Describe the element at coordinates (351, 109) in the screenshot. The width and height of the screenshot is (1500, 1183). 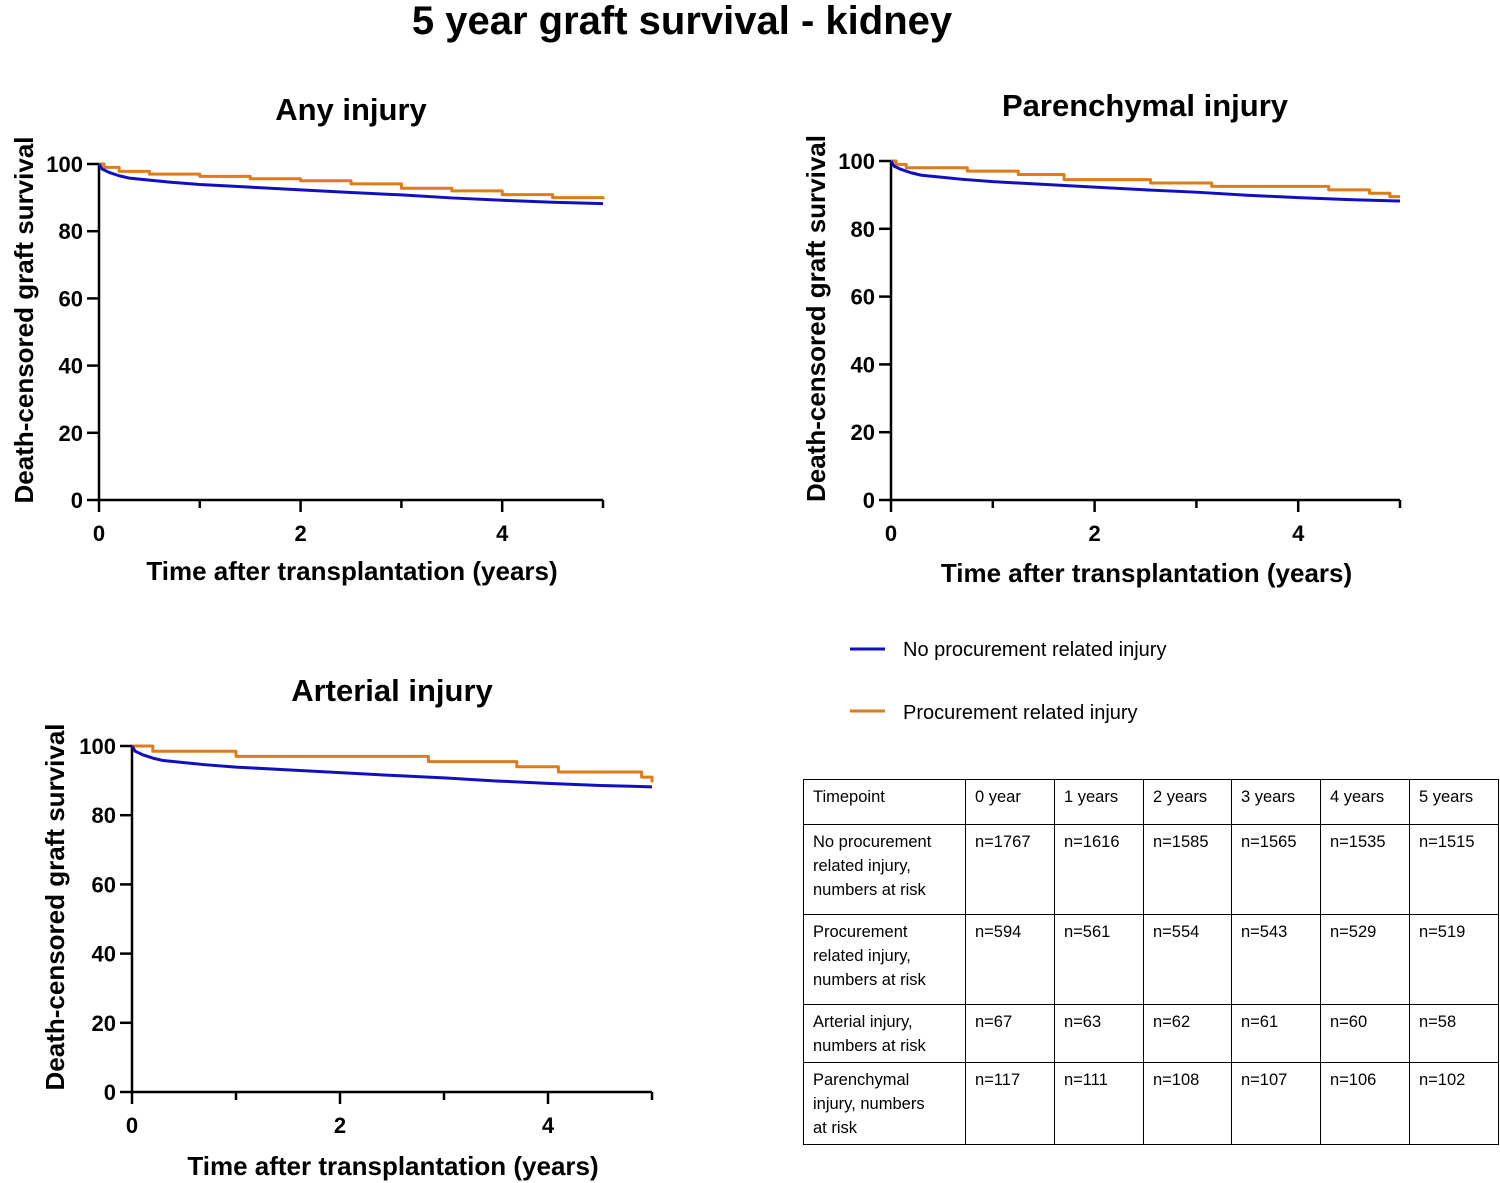
I see `chart-any-title: Any injury` at that location.